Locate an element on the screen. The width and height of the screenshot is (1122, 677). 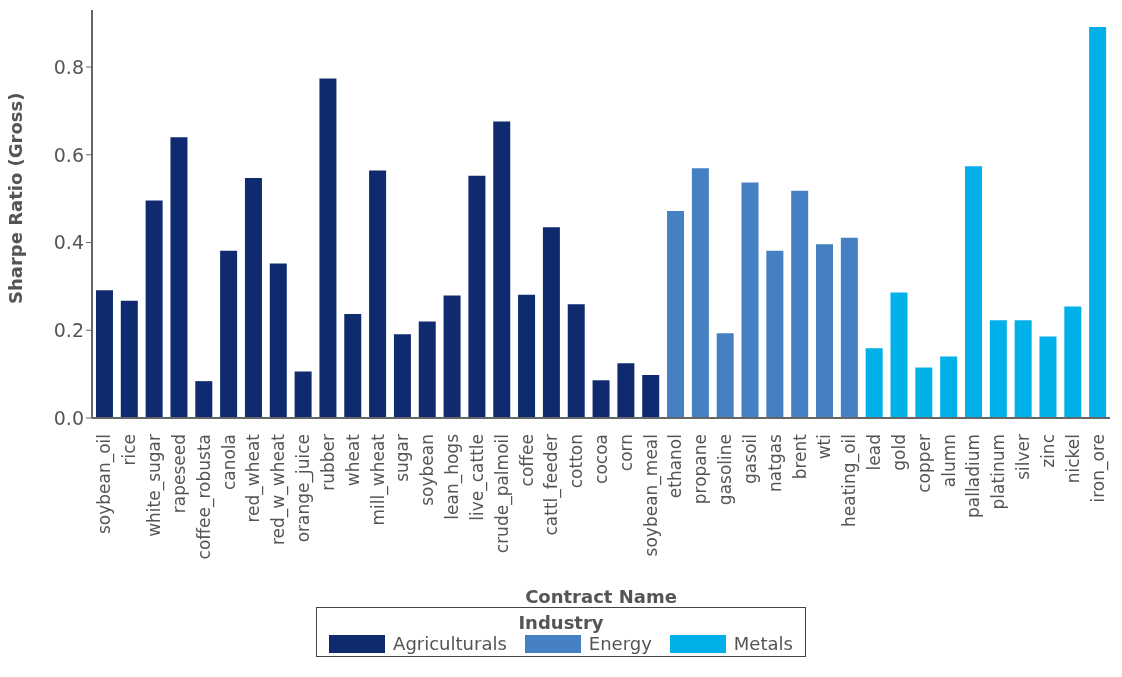
x-tick-label: red_w_wheat is located at coordinates (279, 489).